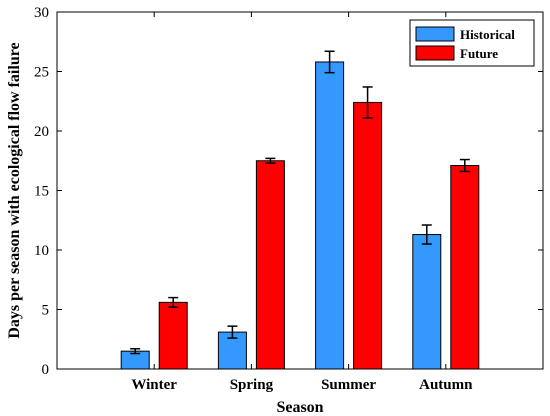 Image resolution: width=550 pixels, height=416 pixels. What do you see at coordinates (299, 407) in the screenshot?
I see `x-axis-title: Season` at bounding box center [299, 407].